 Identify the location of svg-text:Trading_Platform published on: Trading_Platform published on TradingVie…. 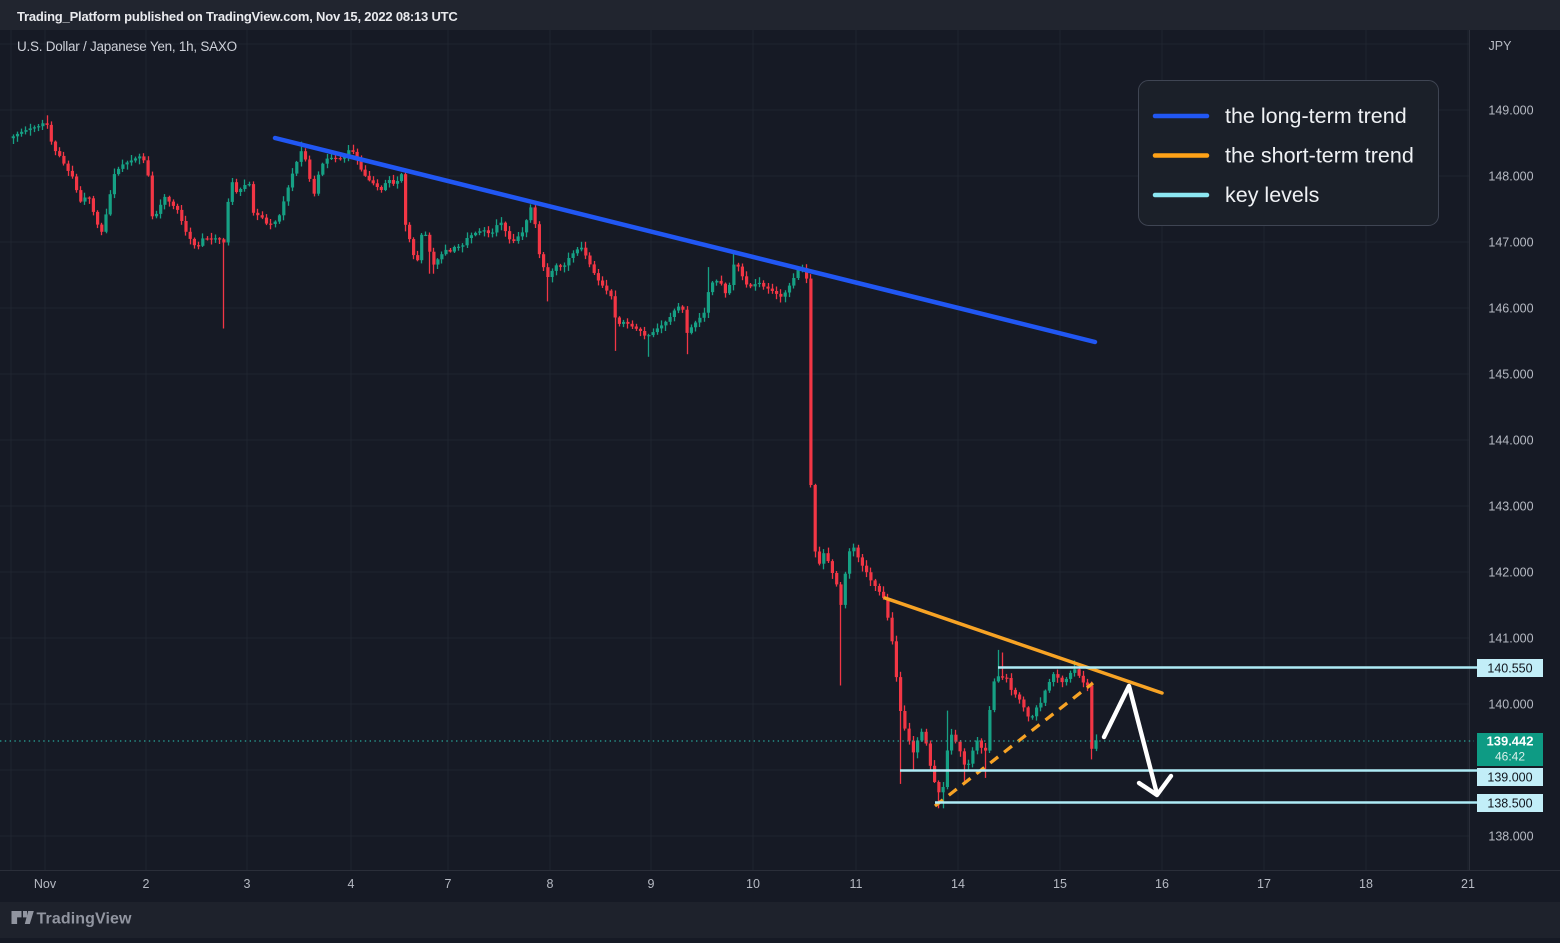
(237, 16).